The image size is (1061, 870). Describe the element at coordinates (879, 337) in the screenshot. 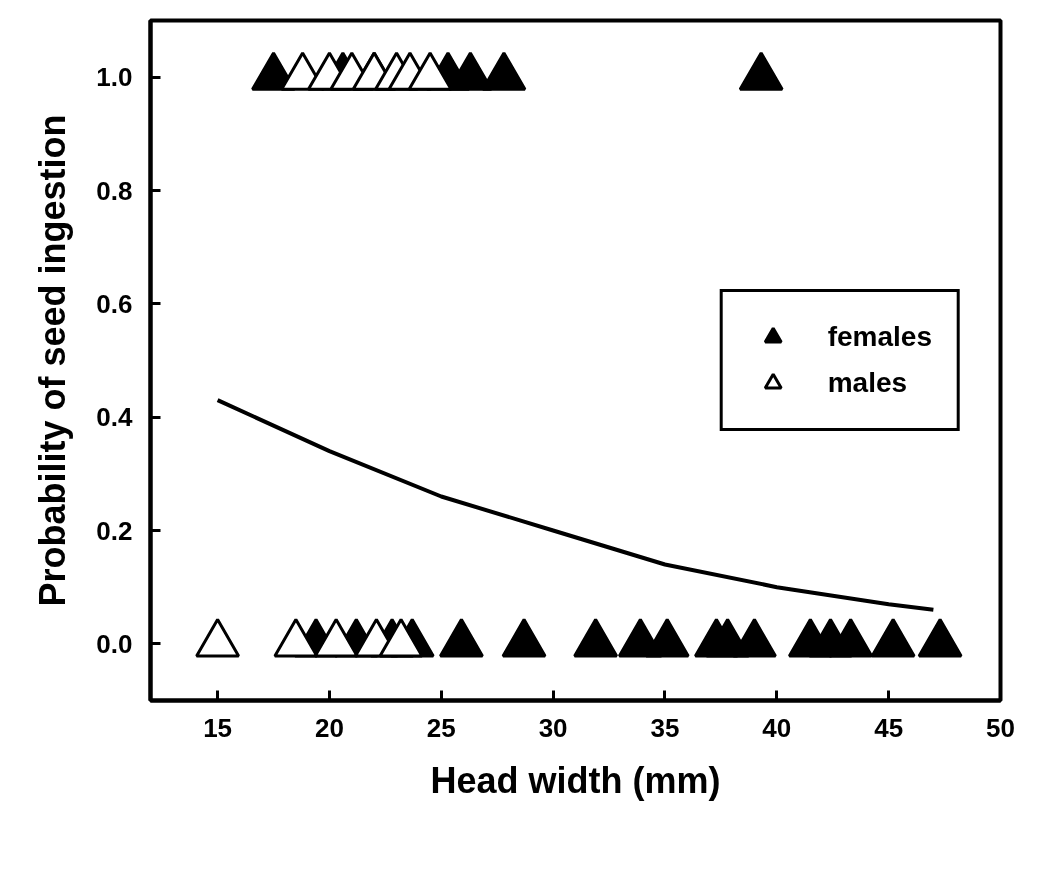

I see `legend-label: females` at that location.